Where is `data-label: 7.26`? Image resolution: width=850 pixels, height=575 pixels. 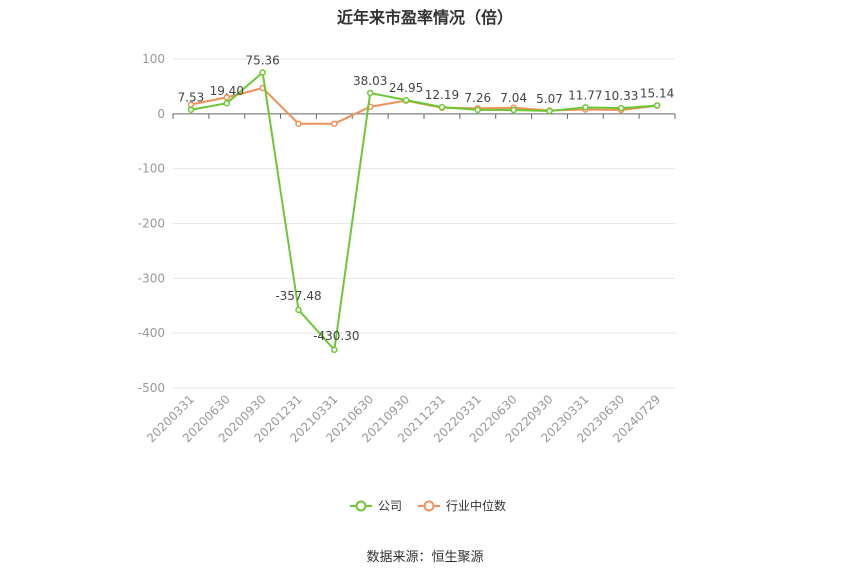
data-label: 7.26 is located at coordinates (477, 98).